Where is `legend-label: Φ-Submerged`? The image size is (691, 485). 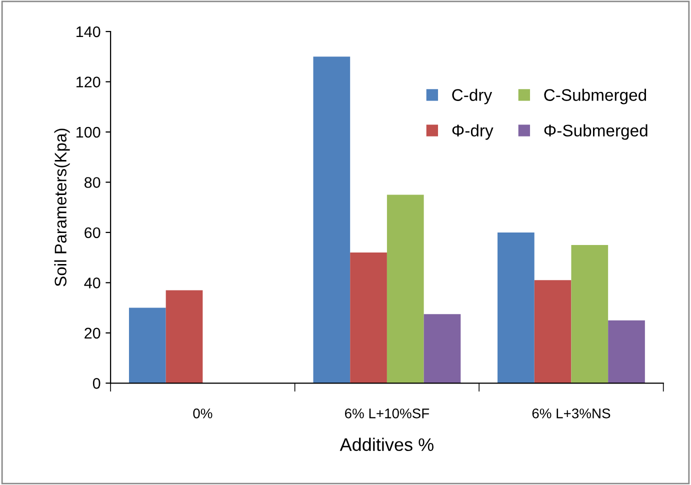 legend-label: Φ-Submerged is located at coordinates (596, 132).